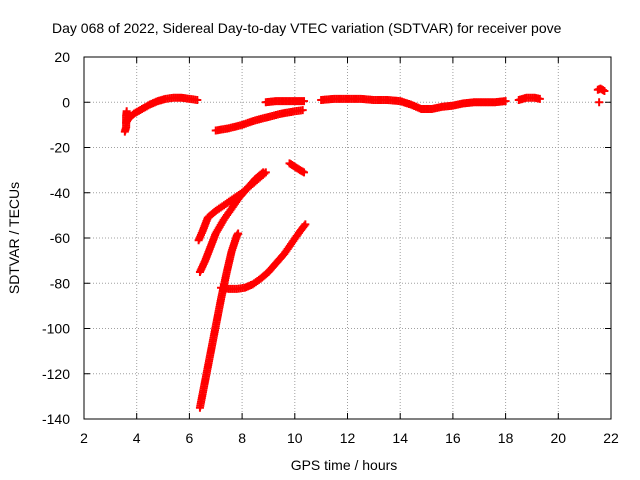  What do you see at coordinates (66, 102) in the screenshot?
I see `y-tick-label: 0` at bounding box center [66, 102].